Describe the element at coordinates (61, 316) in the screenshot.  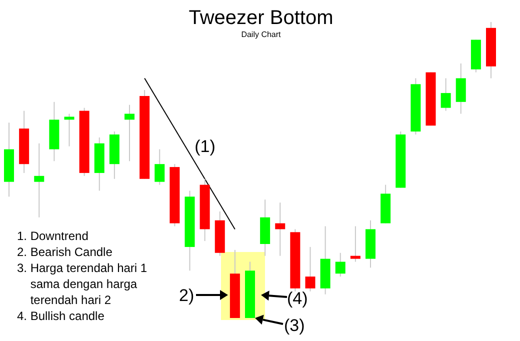
I see `annotation: 4. Bullish candle` at that location.